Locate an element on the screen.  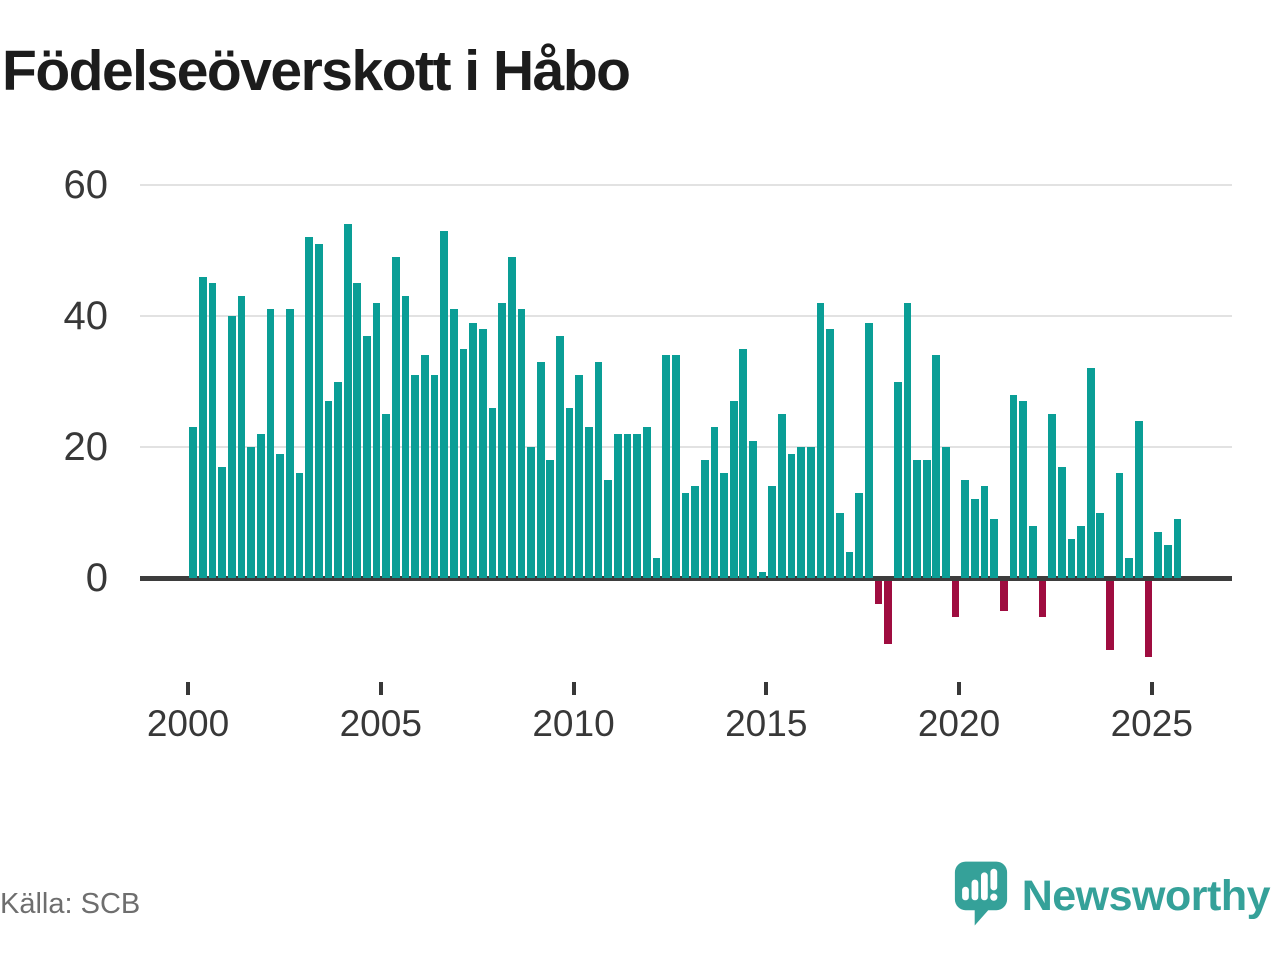
x-axis-line is located at coordinates (686, 578).